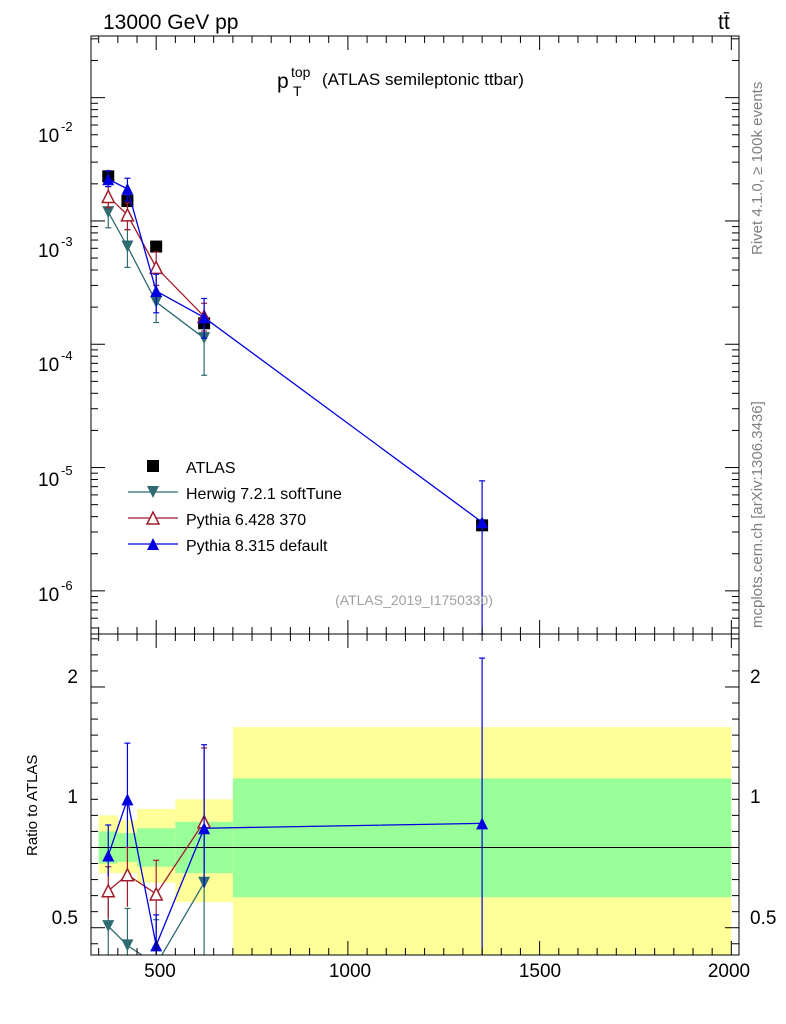 The height and width of the screenshot is (1024, 786). Describe the element at coordinates (295, 806) in the screenshot. I see `ratio-series-group` at that location.